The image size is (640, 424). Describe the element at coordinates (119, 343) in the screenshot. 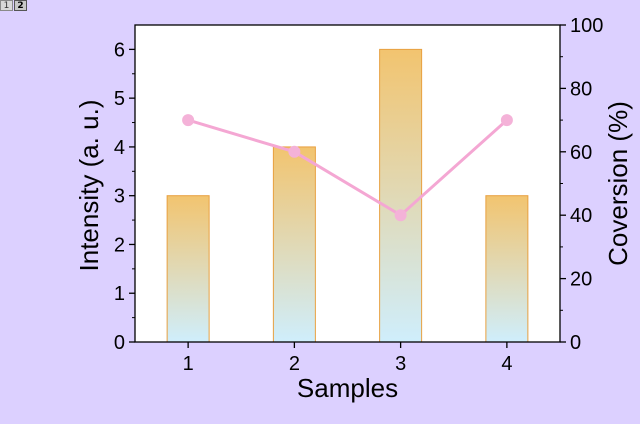

I see `y-tick-label: 0` at that location.